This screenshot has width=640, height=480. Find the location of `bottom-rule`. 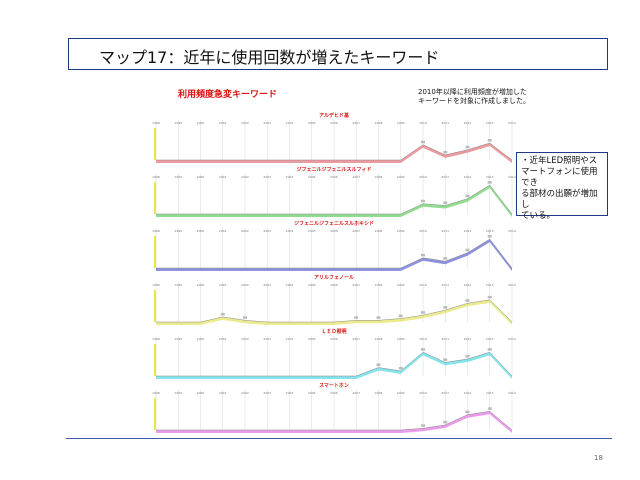

bottom-rule is located at coordinates (339, 438).